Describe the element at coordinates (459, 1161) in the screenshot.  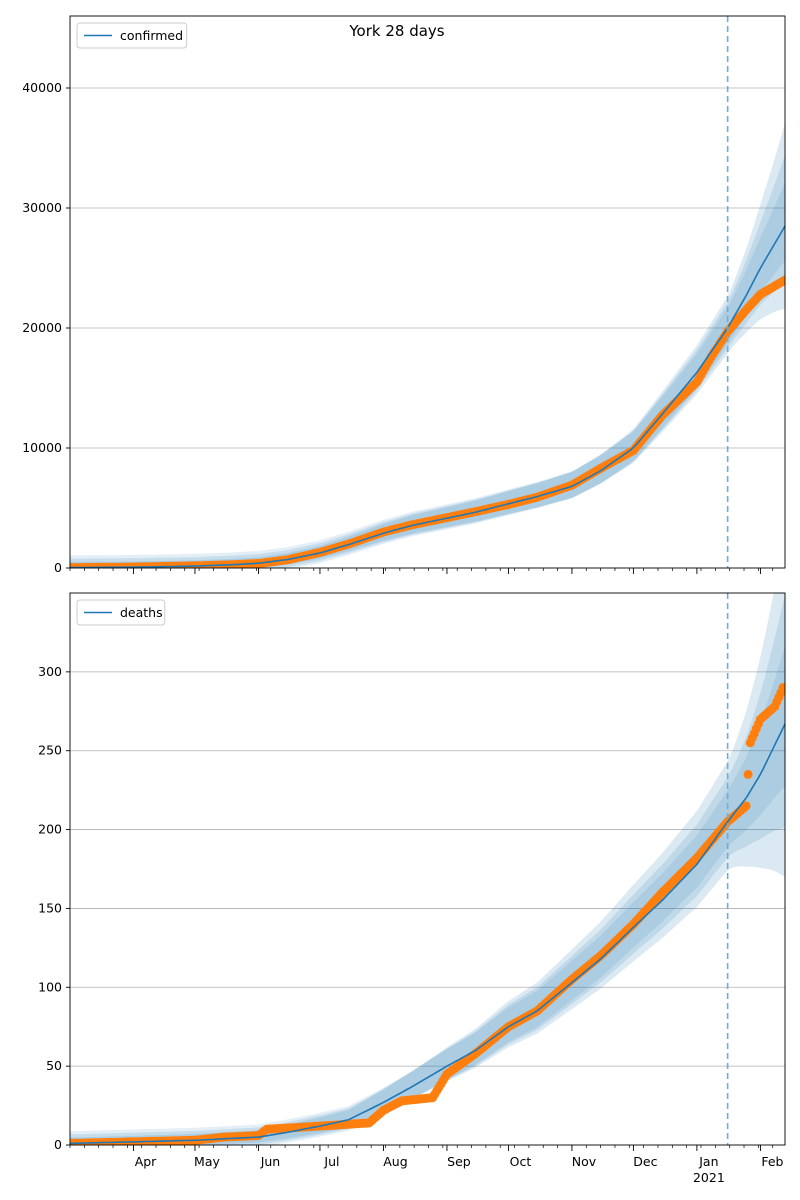
I see `x-tick-label: Sep` at that location.